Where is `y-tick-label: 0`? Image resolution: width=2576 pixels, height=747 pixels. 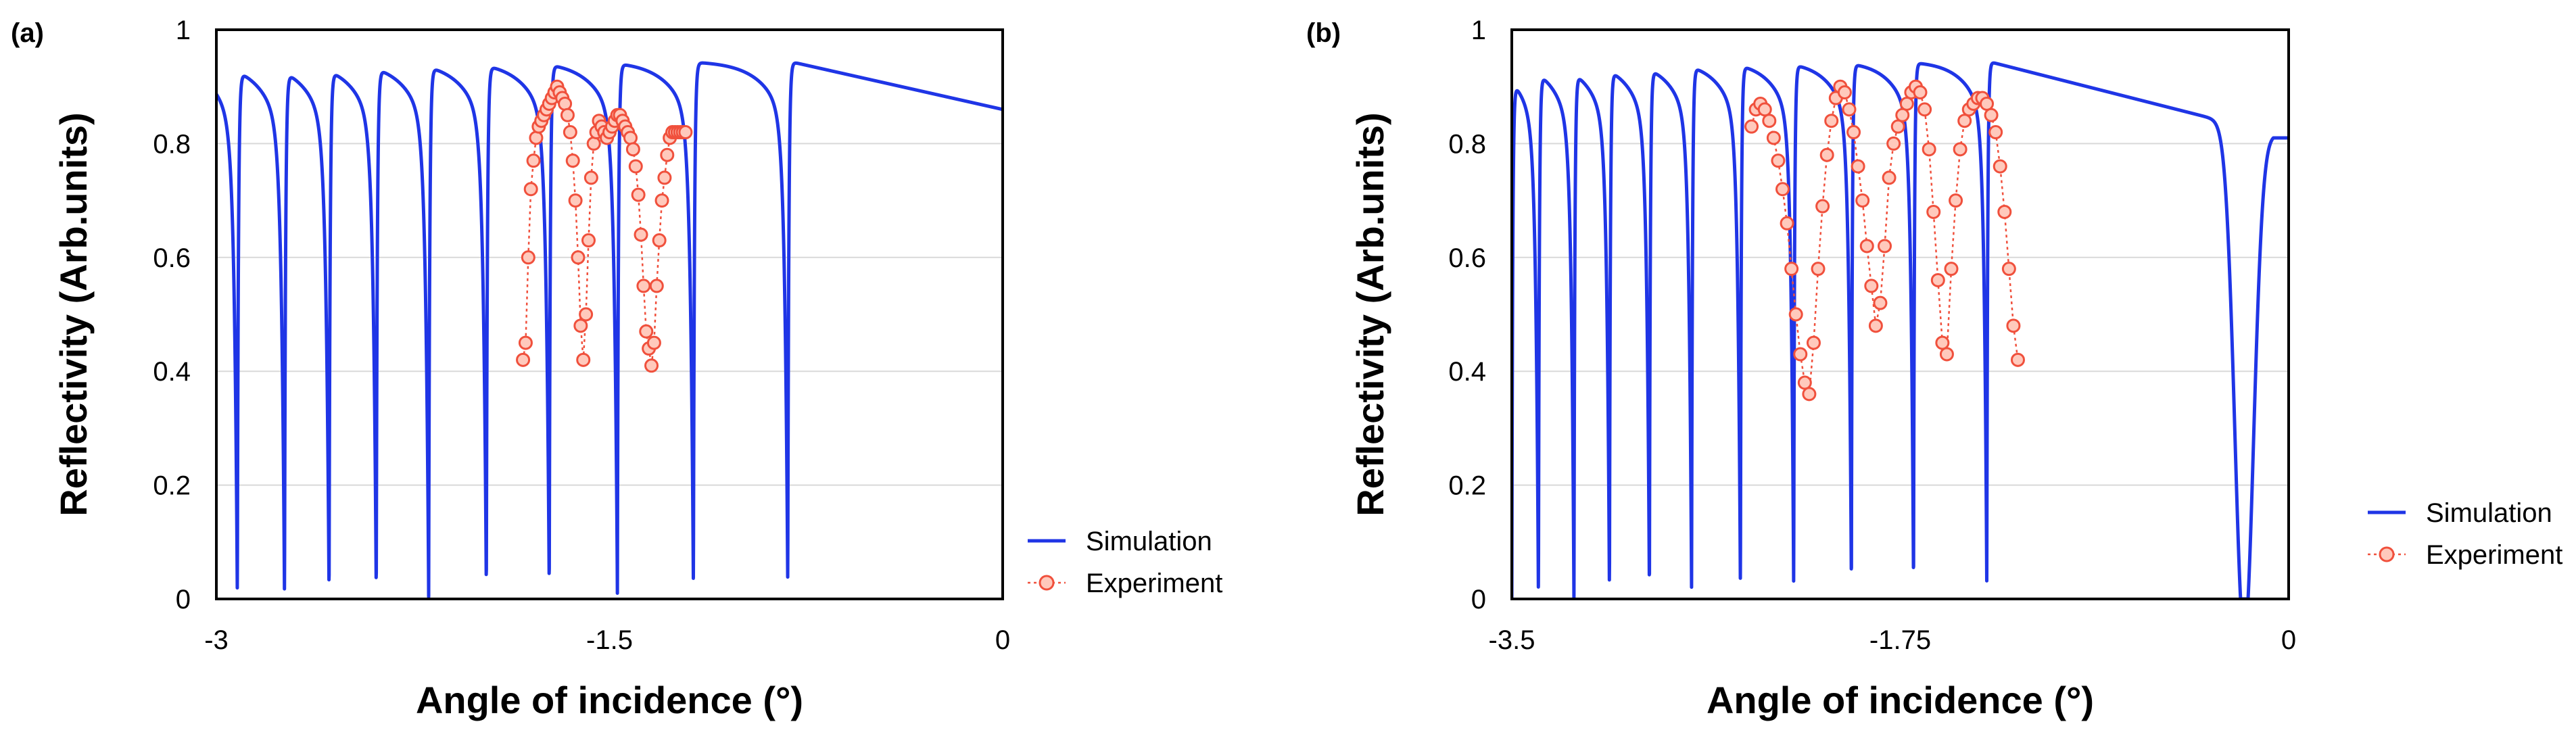 y-tick-label: 0 is located at coordinates (183, 600).